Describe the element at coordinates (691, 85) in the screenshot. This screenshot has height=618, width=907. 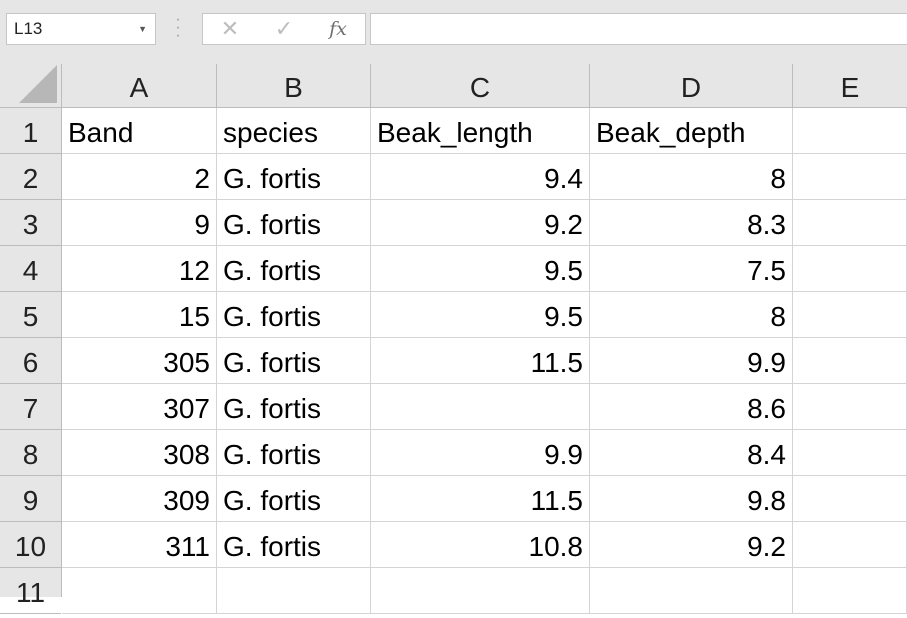
I see `column-header-d: D` at that location.